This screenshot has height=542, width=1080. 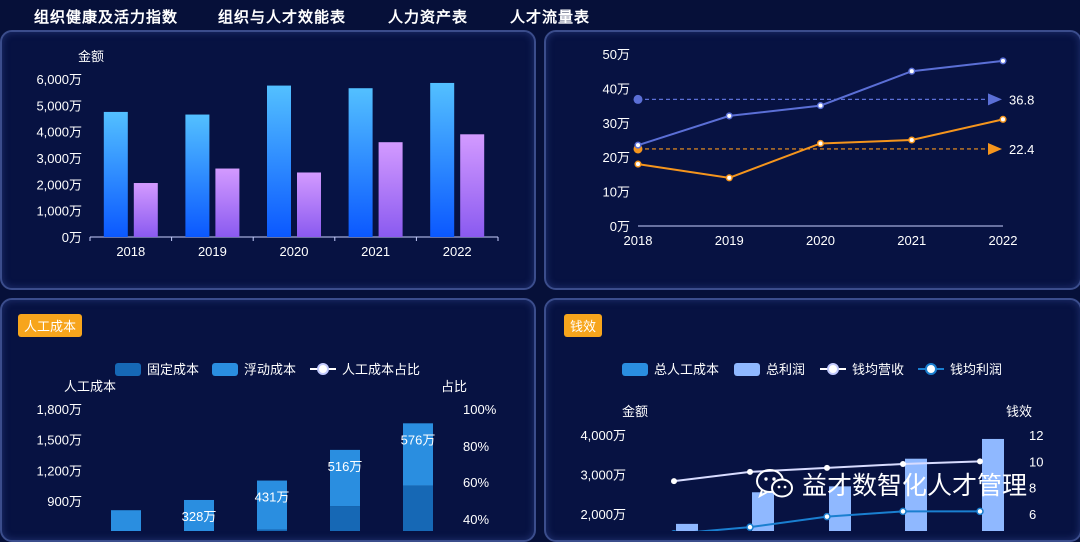 What do you see at coordinates (833, 369) in the screenshot?
I see `legend-swatch-revenue-per-cost` at bounding box center [833, 369].